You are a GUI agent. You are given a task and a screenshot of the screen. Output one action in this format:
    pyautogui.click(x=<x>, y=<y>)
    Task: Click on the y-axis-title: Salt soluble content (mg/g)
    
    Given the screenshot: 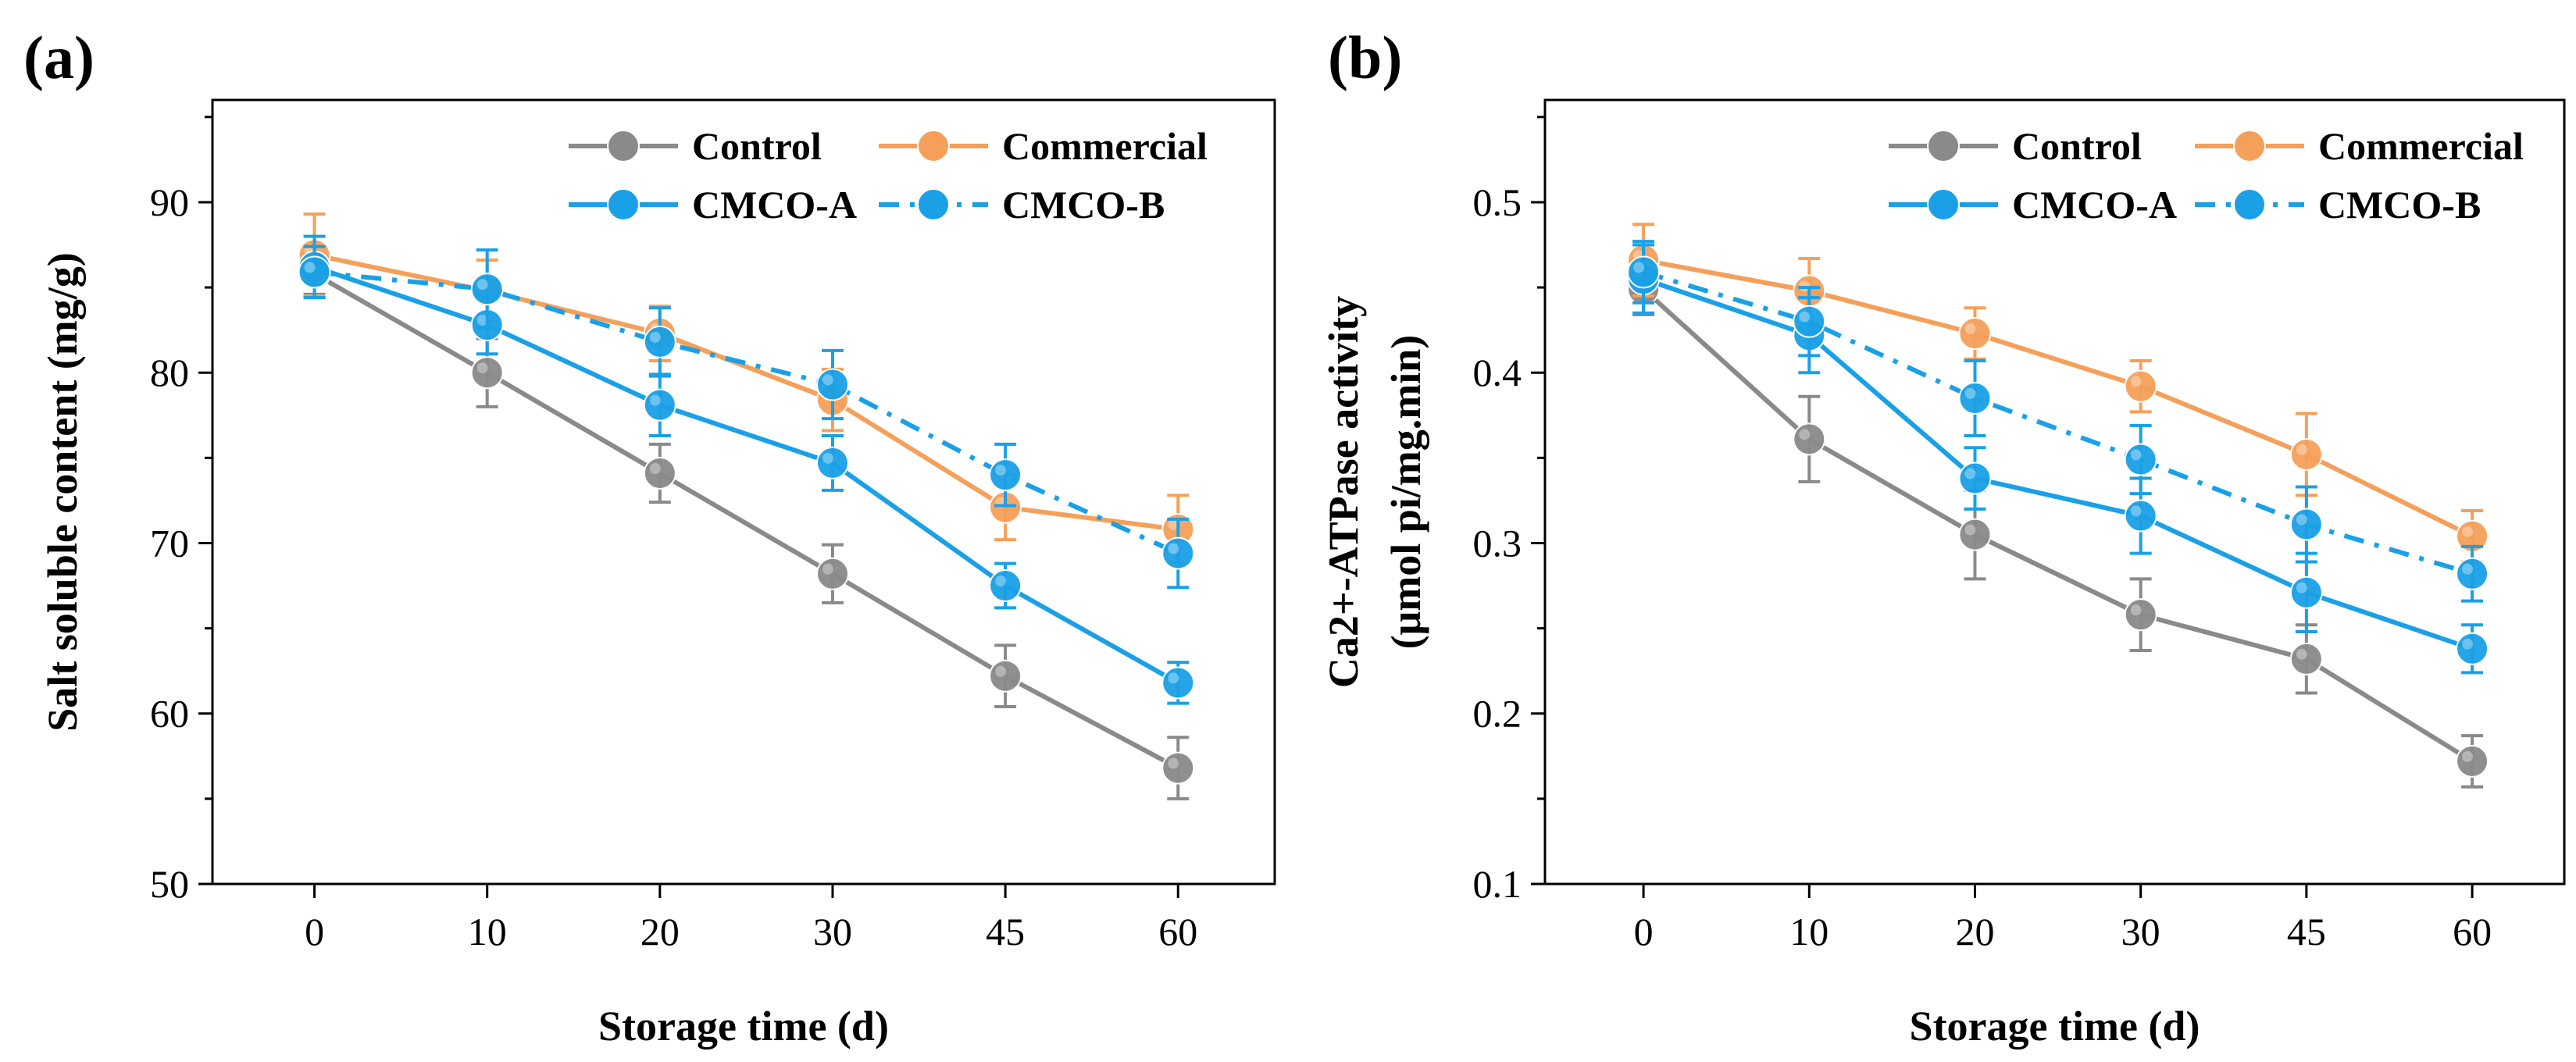 What is the action you would take?
    pyautogui.click(x=62, y=492)
    